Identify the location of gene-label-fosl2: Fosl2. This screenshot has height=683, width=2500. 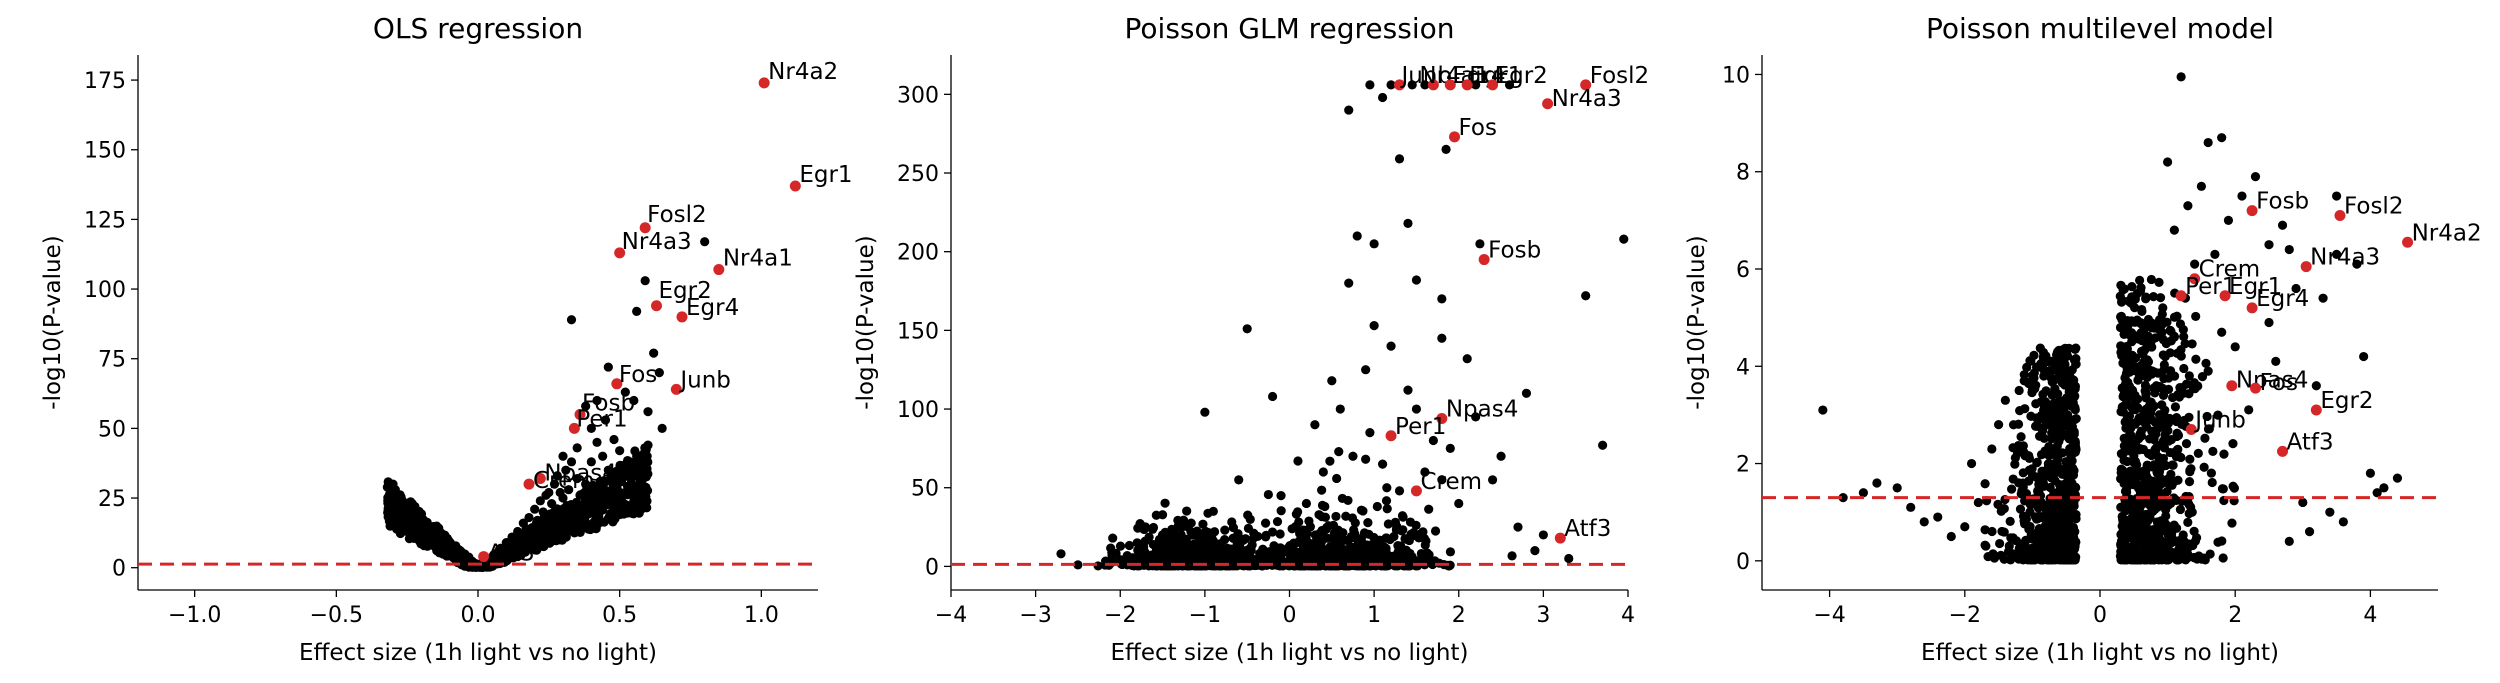
(677, 215).